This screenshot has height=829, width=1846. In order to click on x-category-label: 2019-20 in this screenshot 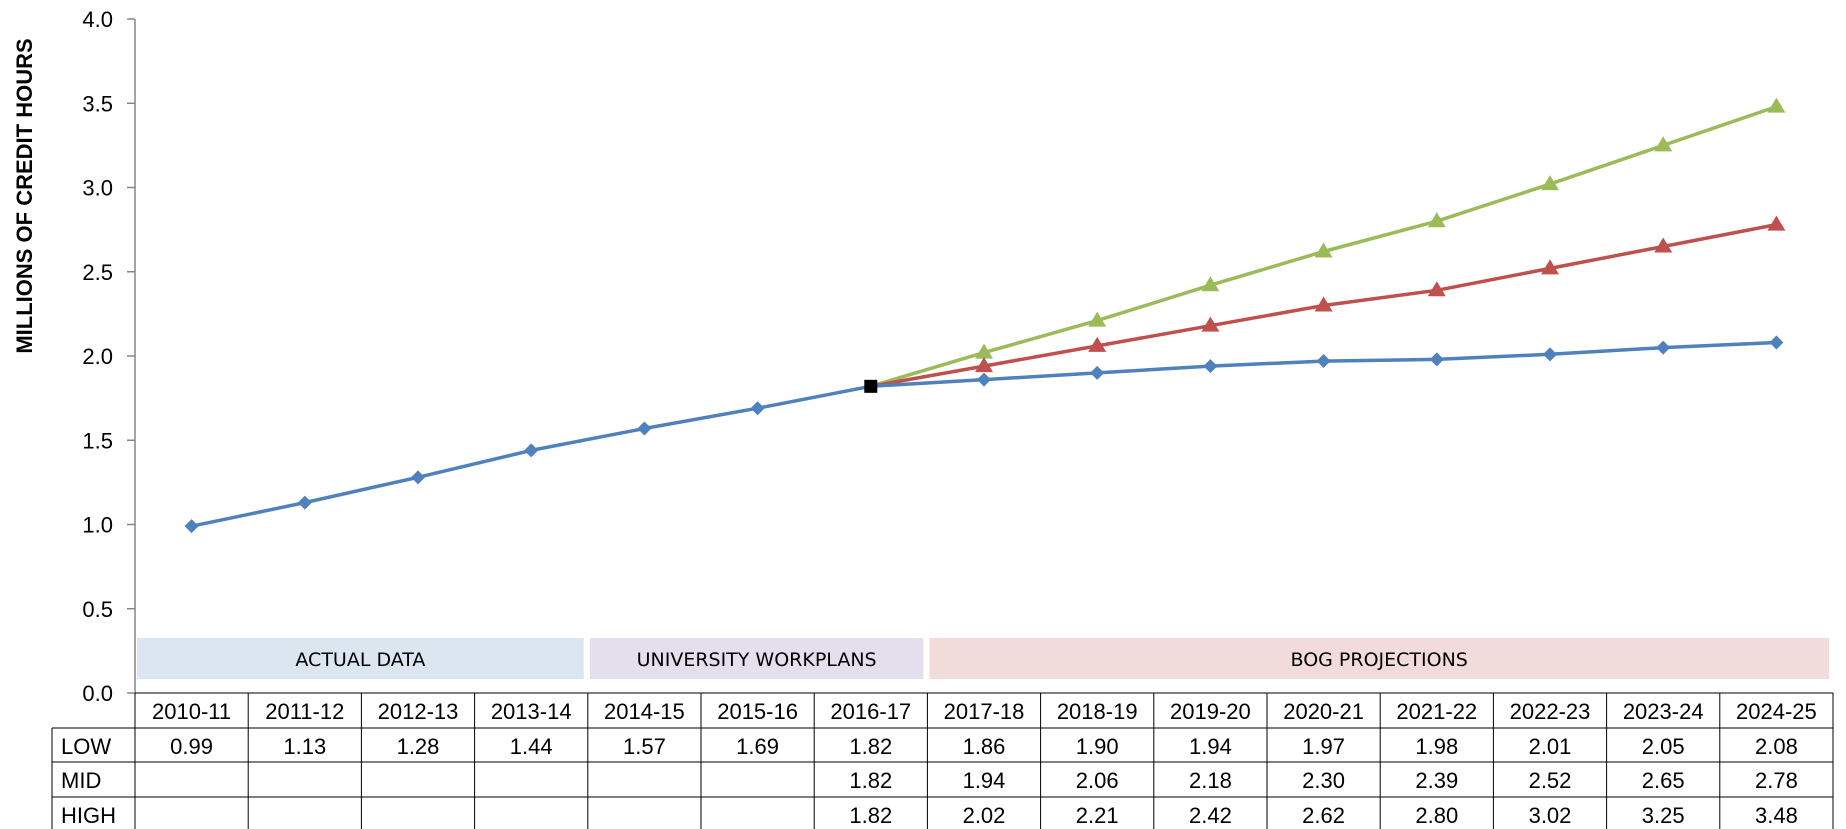, I will do `click(1210, 711)`.